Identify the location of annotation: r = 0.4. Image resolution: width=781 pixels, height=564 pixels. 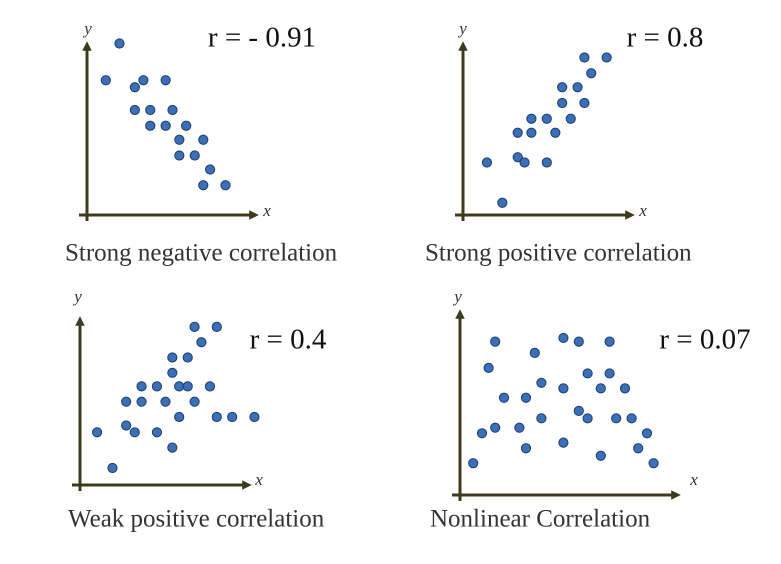
(288, 340).